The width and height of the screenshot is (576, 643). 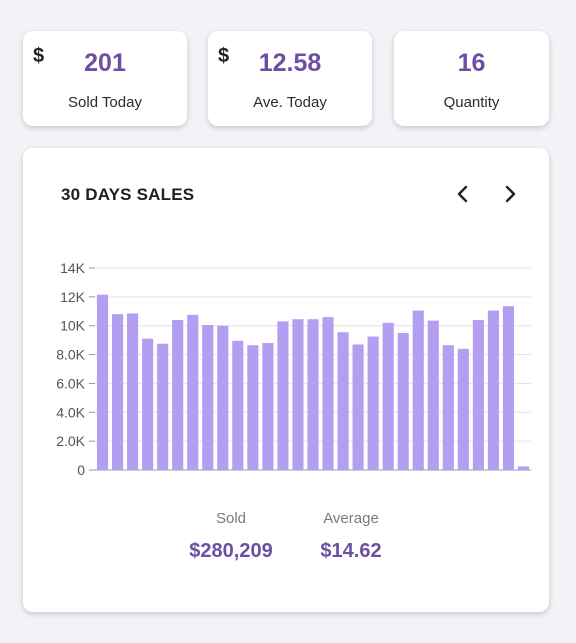 What do you see at coordinates (471, 102) in the screenshot?
I see `quantity-label: Quantity` at bounding box center [471, 102].